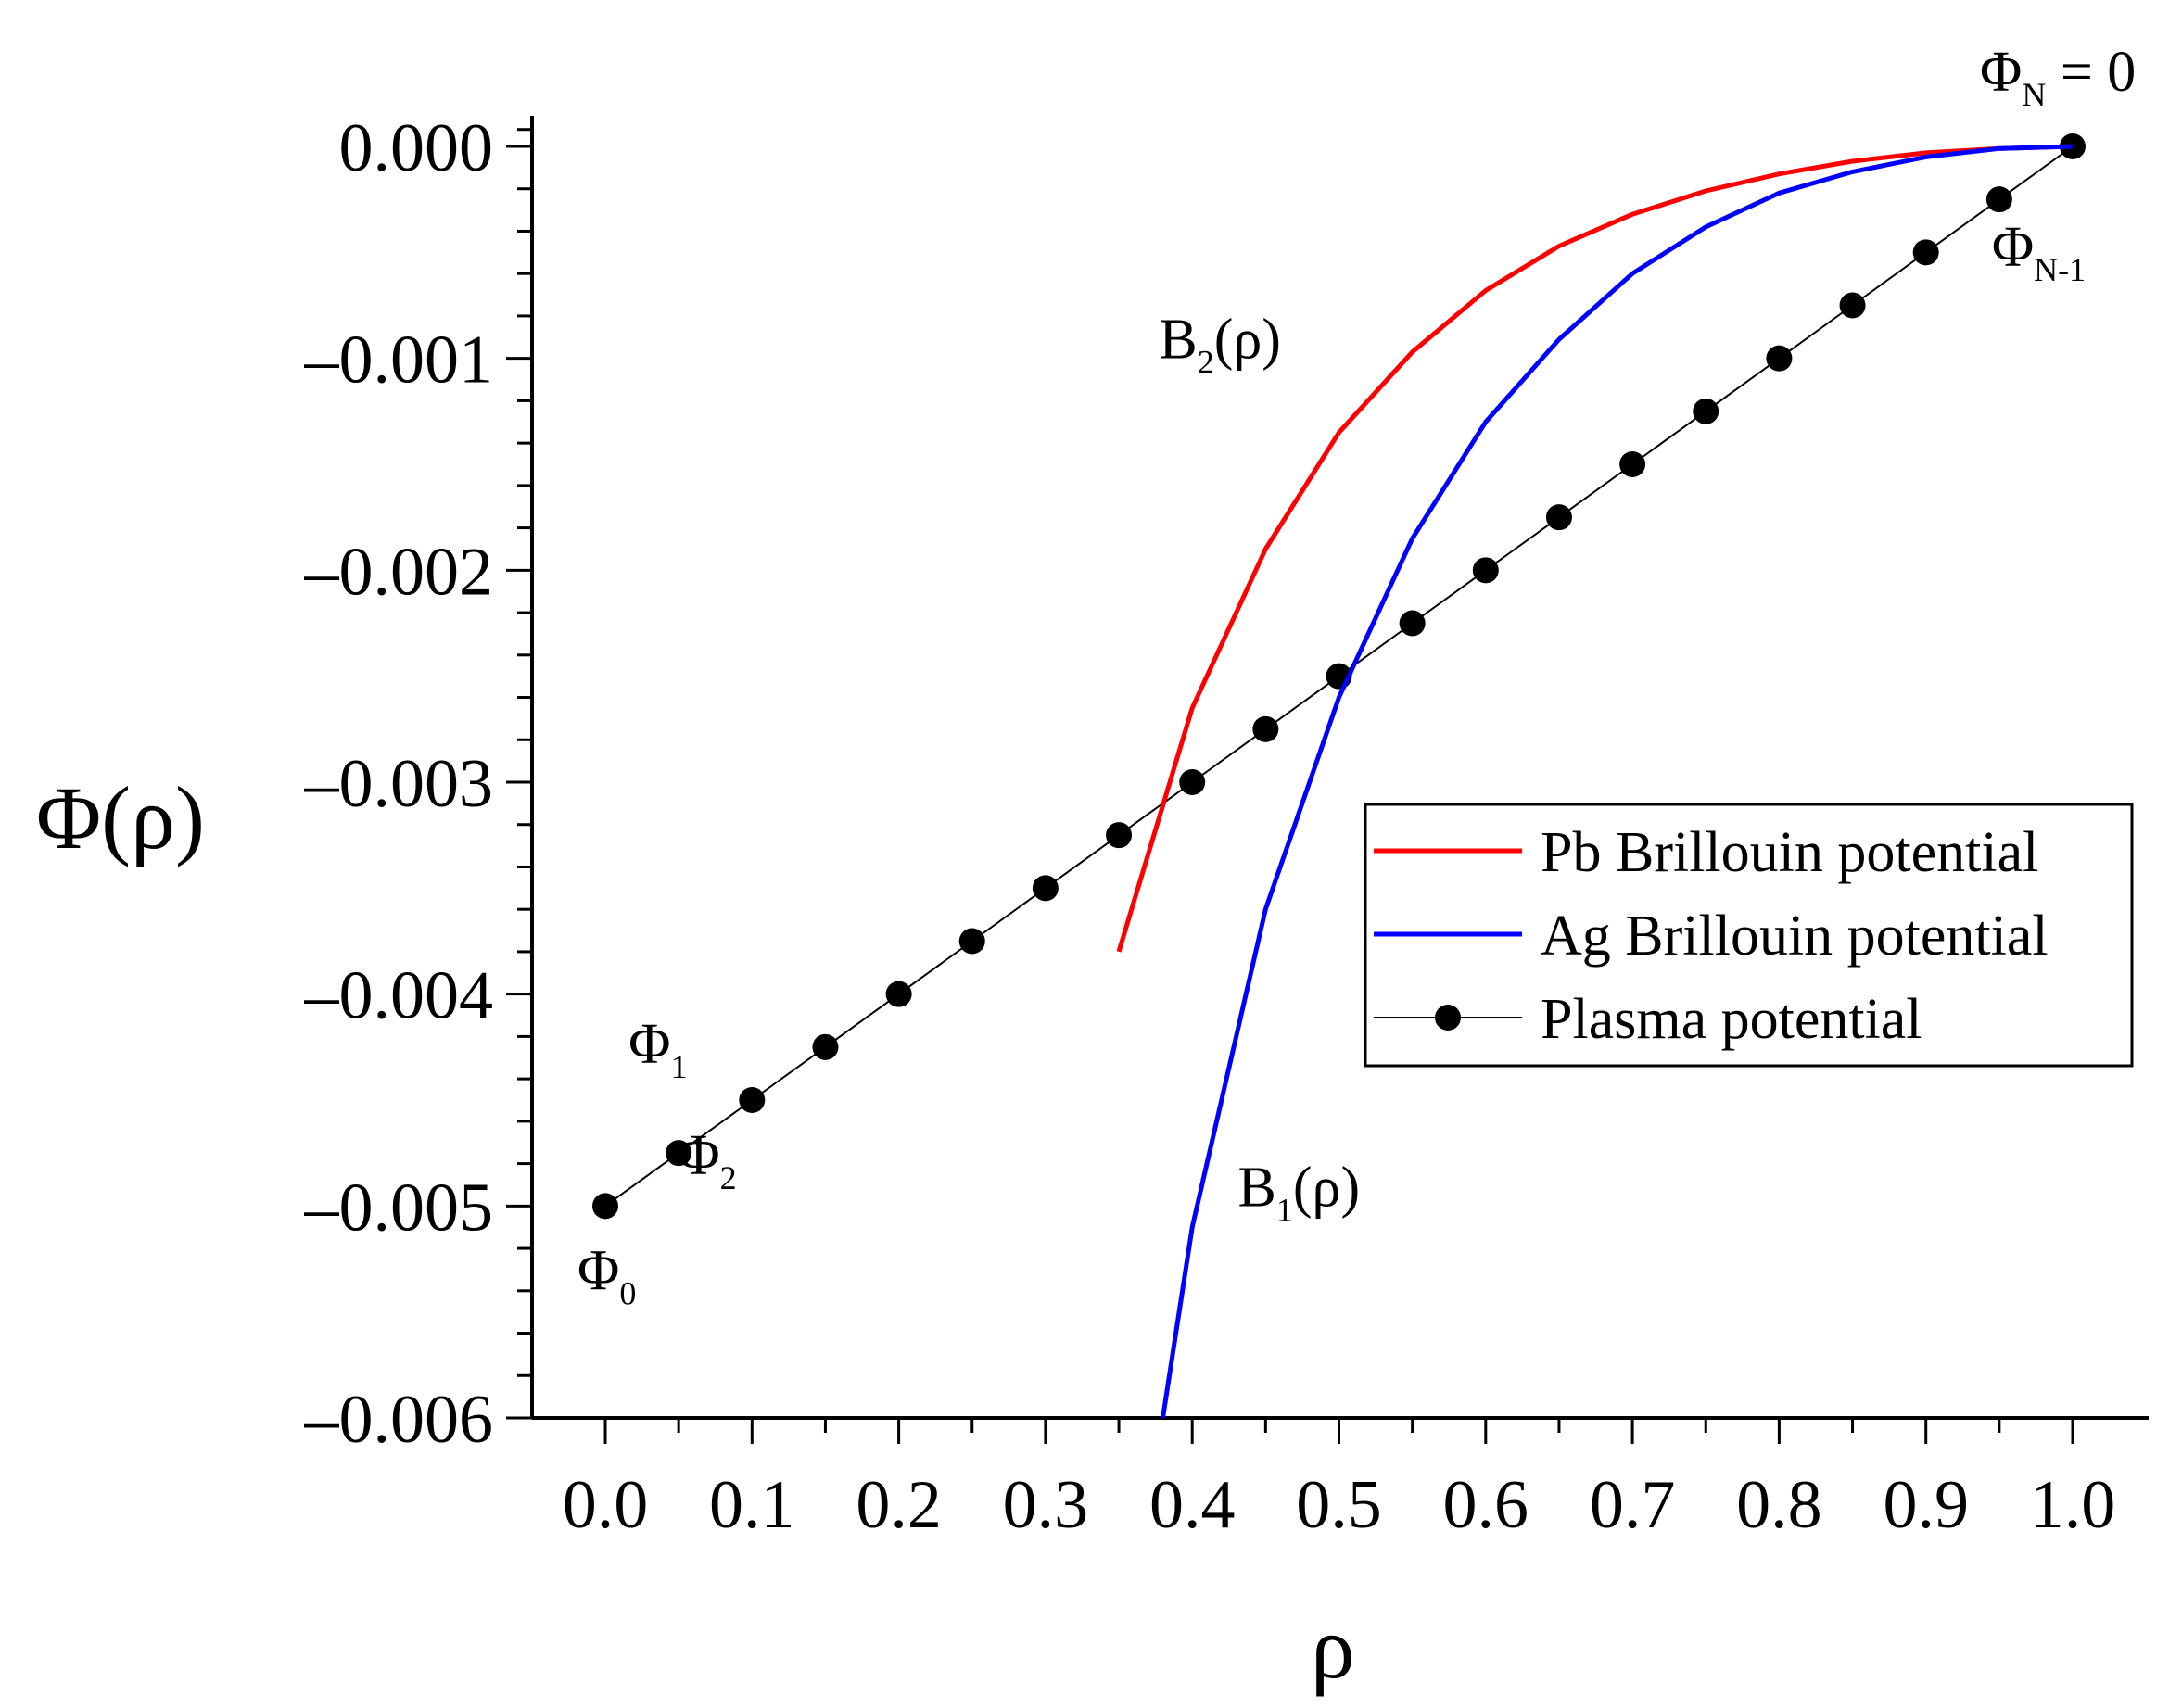  Describe the element at coordinates (2073, 1505) in the screenshot. I see `x-tick-label: 1.0` at that location.